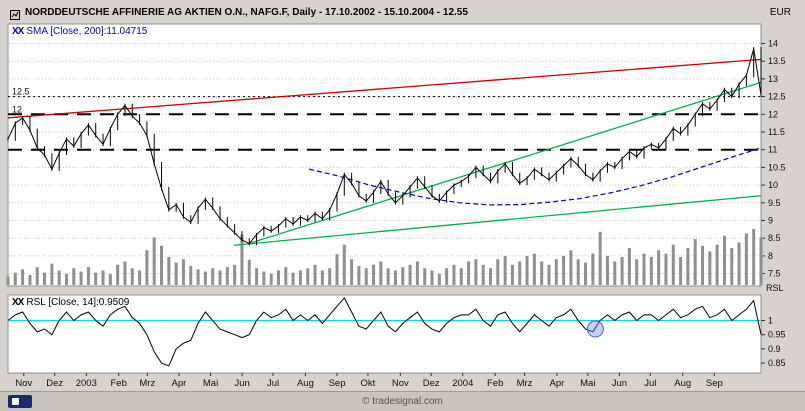  I want to click on svg-text: RSL, so click(775, 288).